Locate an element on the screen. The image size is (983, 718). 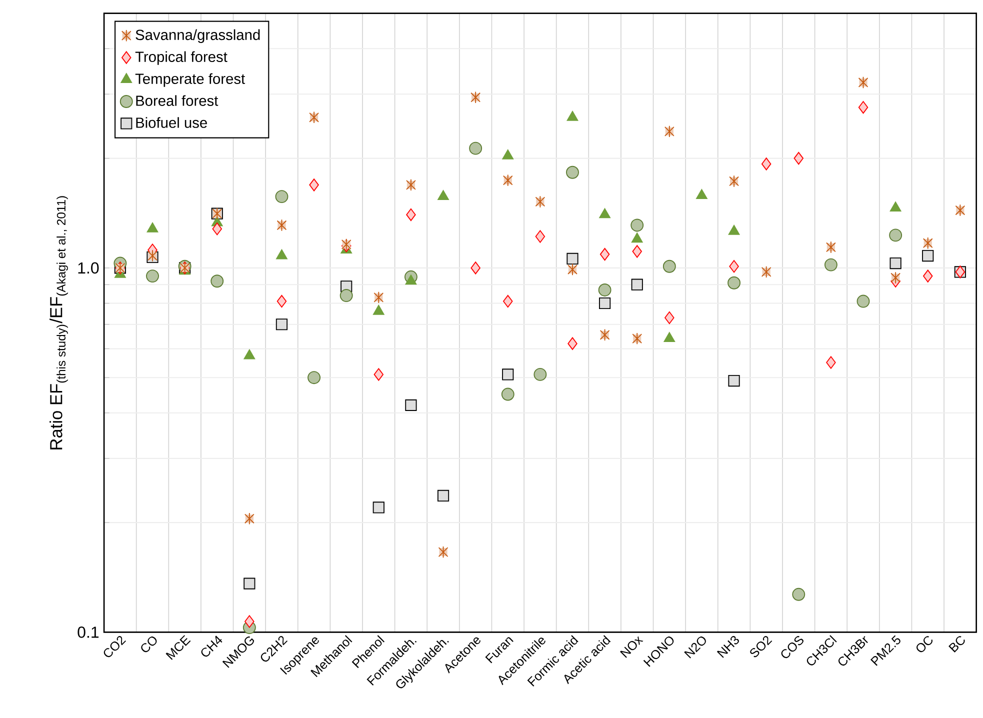
legend-label: Savanna/grassland is located at coordinates (198, 37).